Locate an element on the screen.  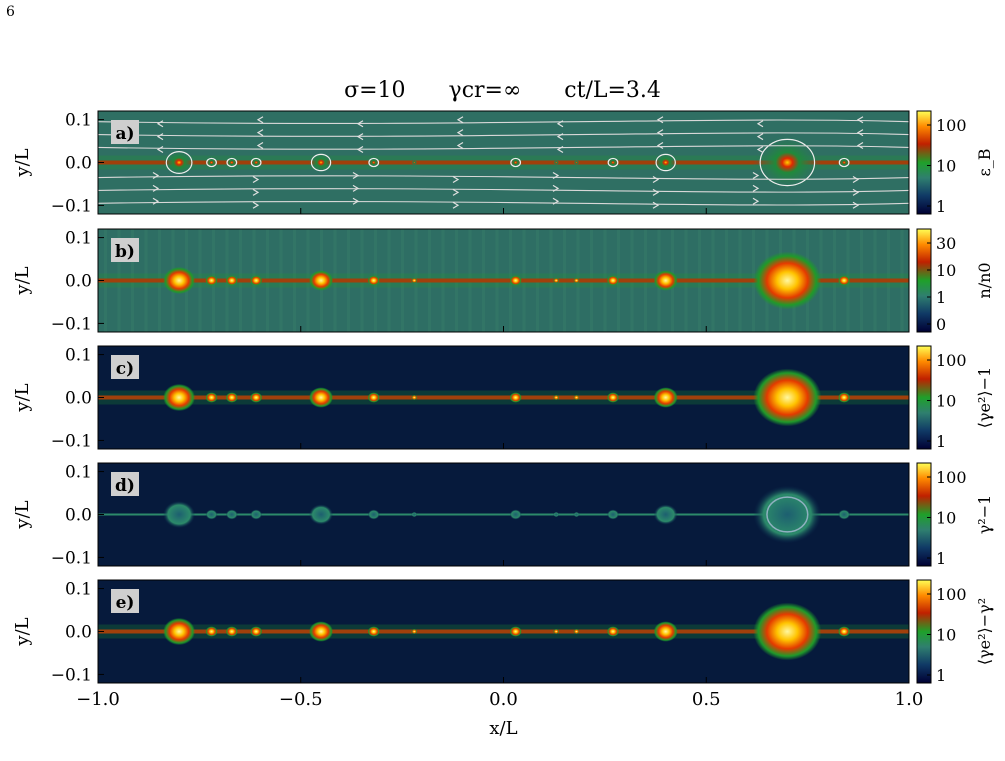
x-tick-label: −1.0 is located at coordinates (98, 699).